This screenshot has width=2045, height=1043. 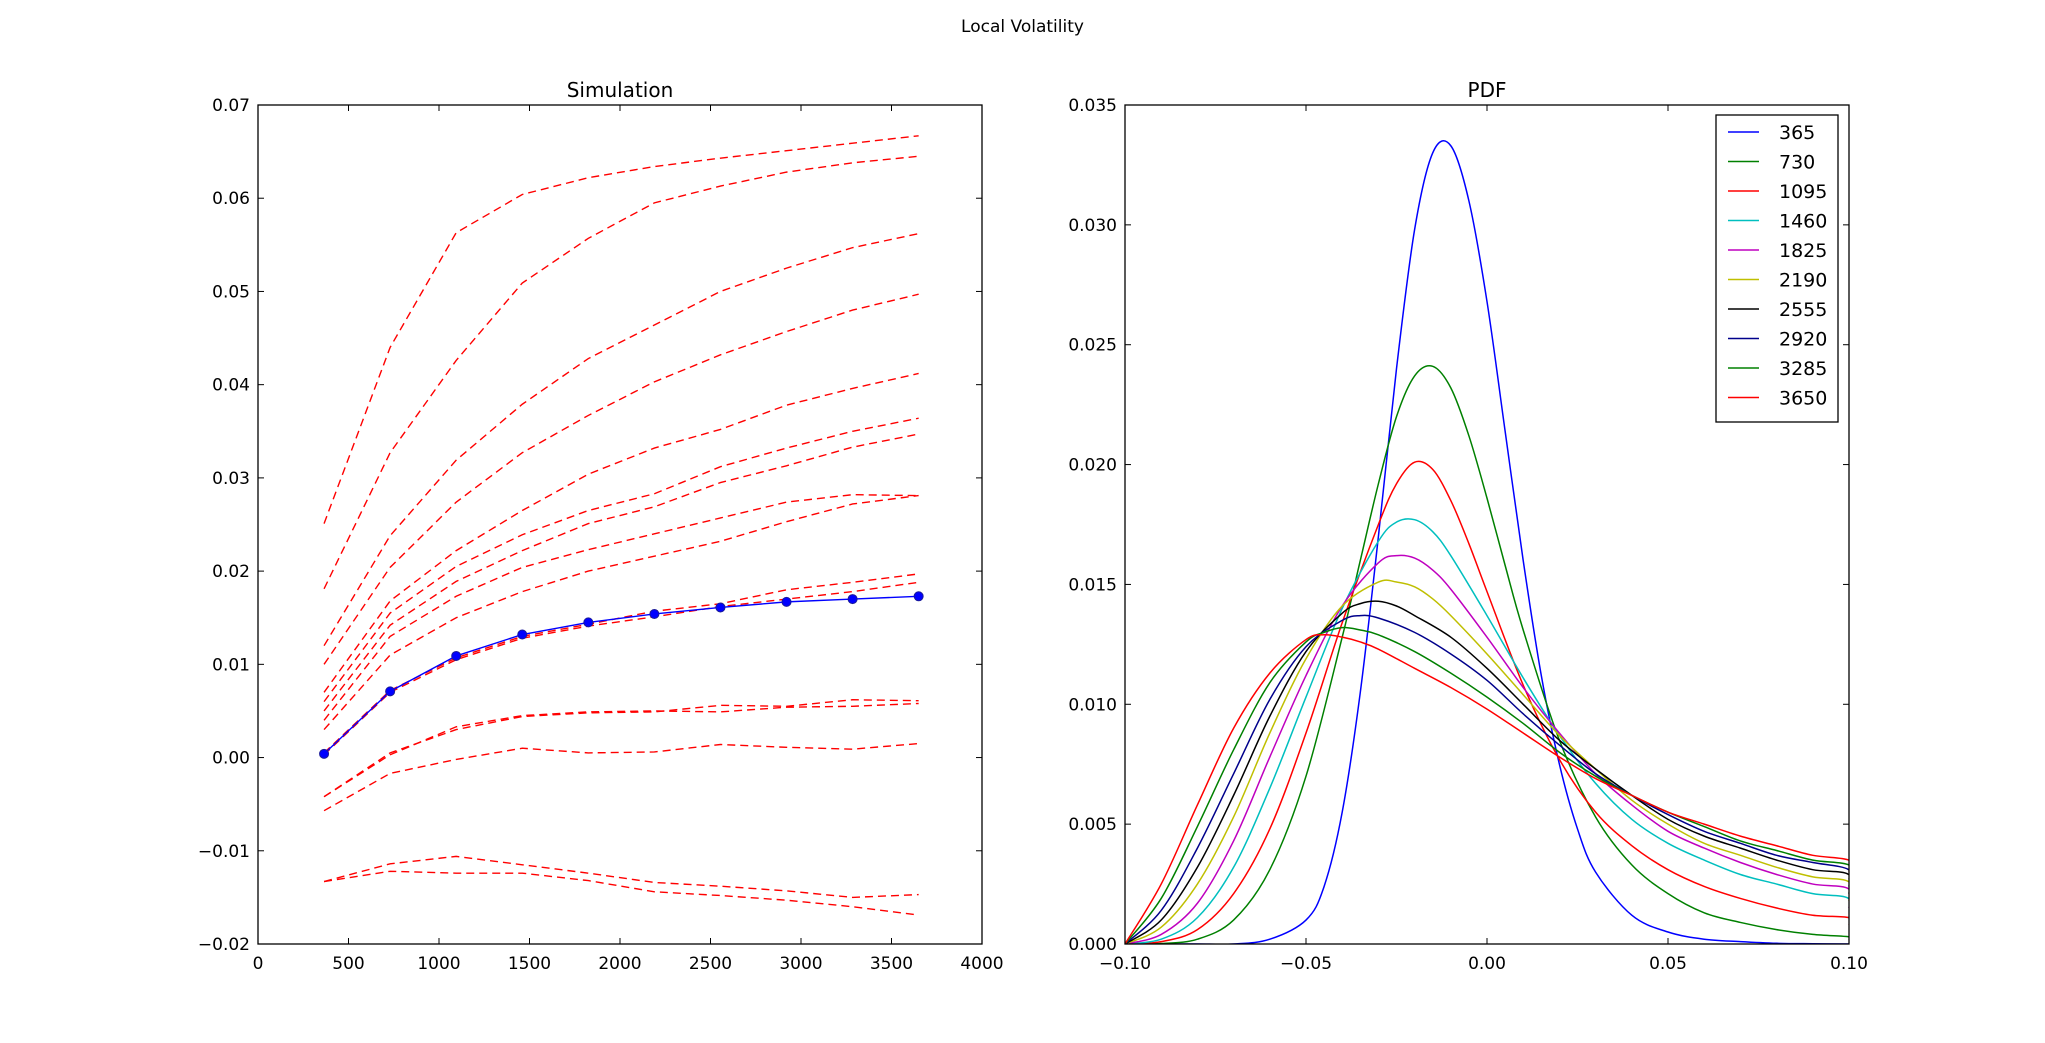 I want to click on legend-label: 1825, so click(x=1803, y=251).